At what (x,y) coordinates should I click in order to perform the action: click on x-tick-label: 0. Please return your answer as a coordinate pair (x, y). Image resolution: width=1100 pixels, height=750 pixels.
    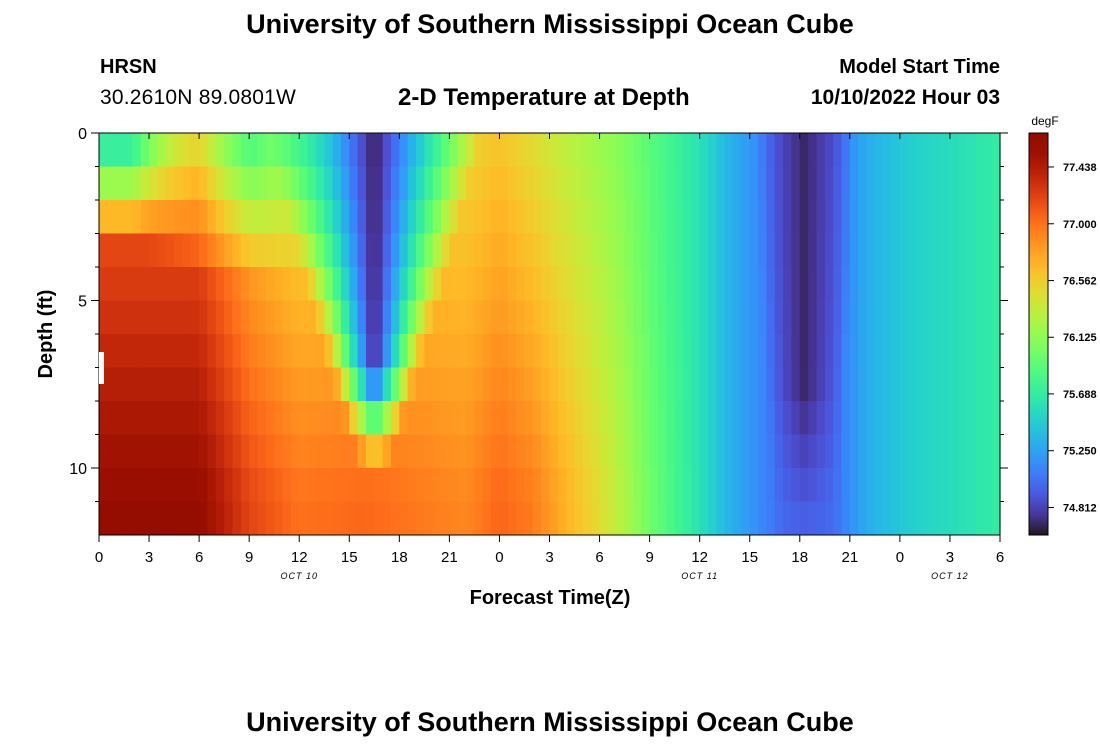
    Looking at the image, I should click on (499, 557).